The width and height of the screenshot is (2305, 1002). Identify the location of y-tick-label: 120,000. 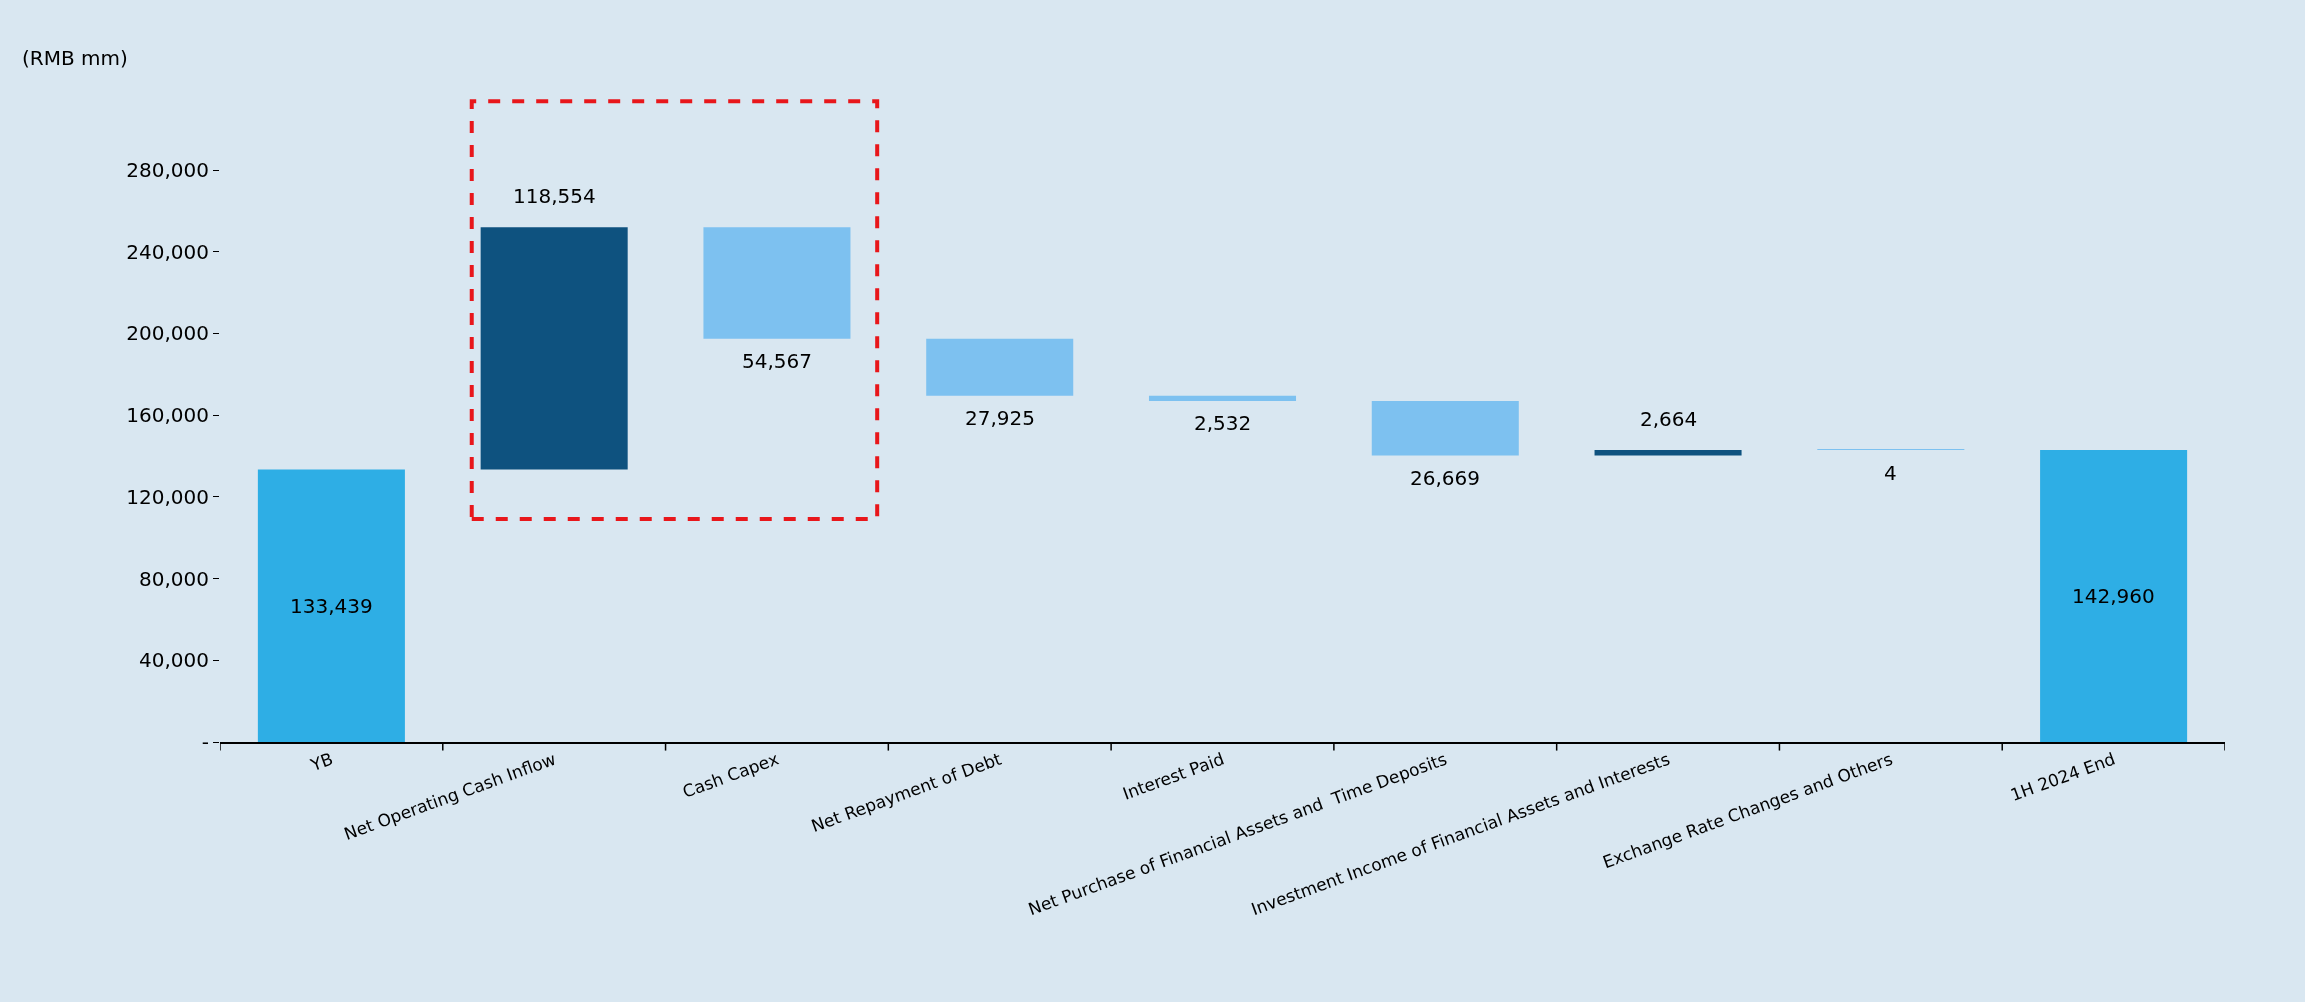
(167, 496).